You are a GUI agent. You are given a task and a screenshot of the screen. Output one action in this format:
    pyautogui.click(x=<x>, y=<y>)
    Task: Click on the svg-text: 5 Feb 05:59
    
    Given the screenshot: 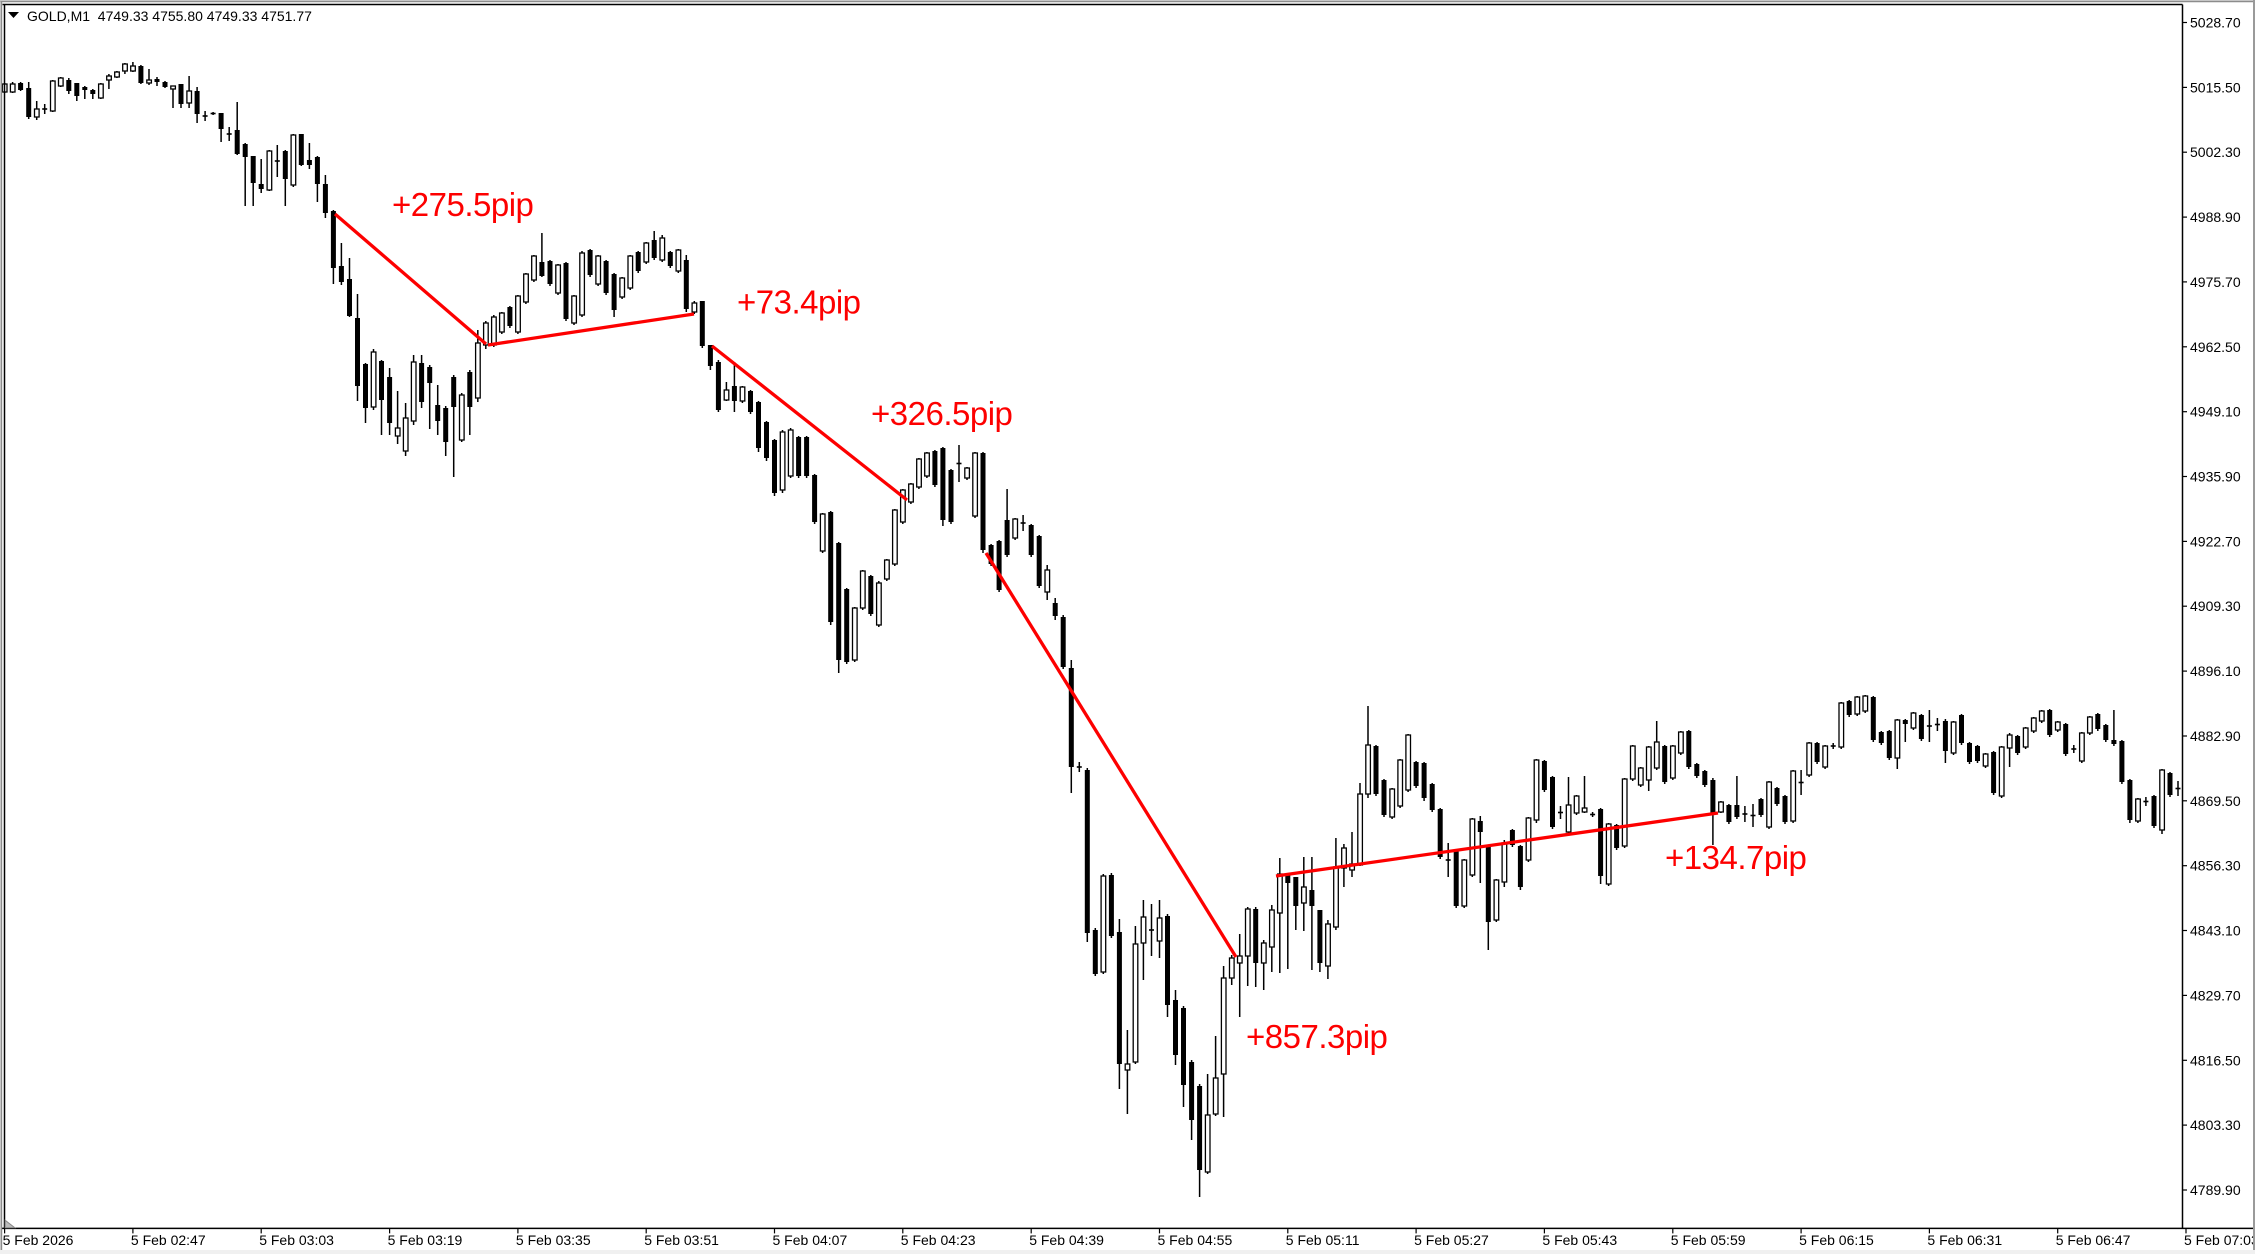 What is the action you would take?
    pyautogui.click(x=1708, y=1240)
    